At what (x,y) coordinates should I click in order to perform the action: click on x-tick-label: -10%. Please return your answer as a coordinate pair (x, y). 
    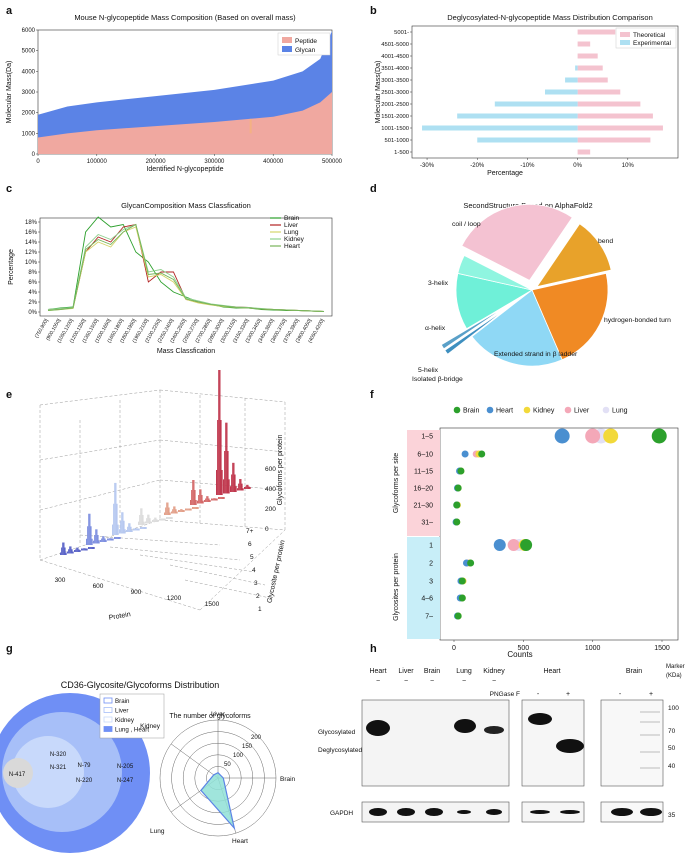
    Looking at the image, I should click on (527, 166).